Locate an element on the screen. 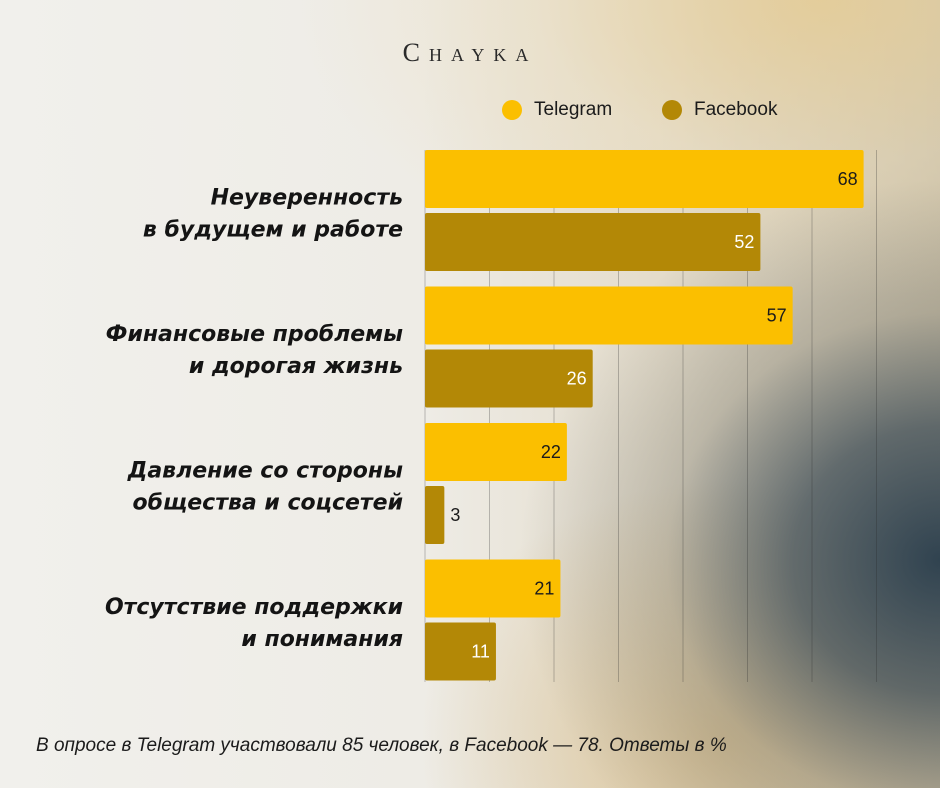 This screenshot has width=940, height=788. category-label-line: Неуверенность is located at coordinates (307, 198).